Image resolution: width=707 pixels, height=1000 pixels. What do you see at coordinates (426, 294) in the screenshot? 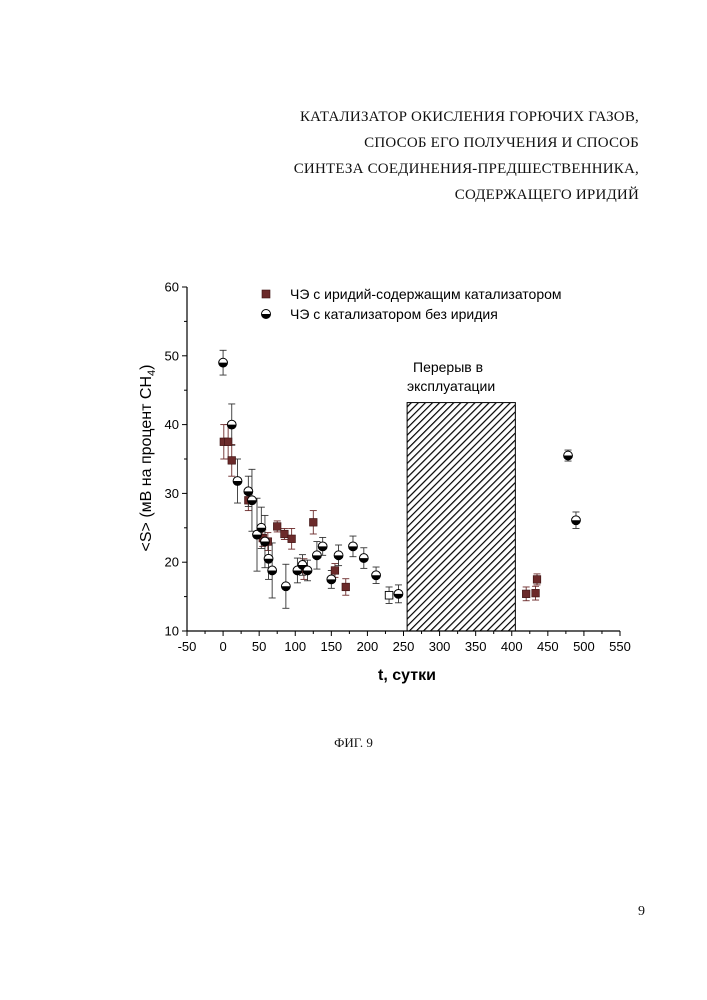
I see `legend-label-iridium: ЧЭ с иридий-содержащим катализатором` at bounding box center [426, 294].